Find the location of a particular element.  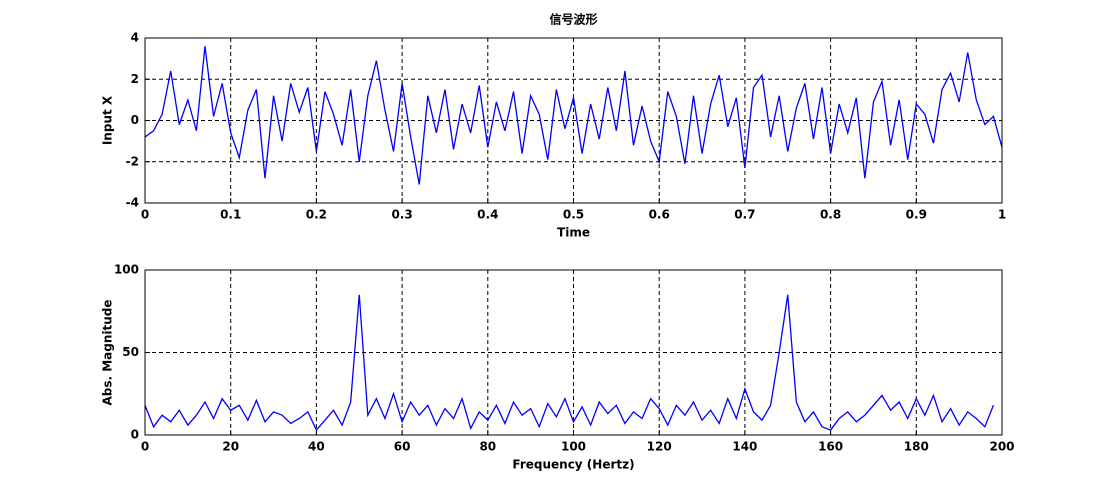

y-axis-label: Input X is located at coordinates (108, 120).